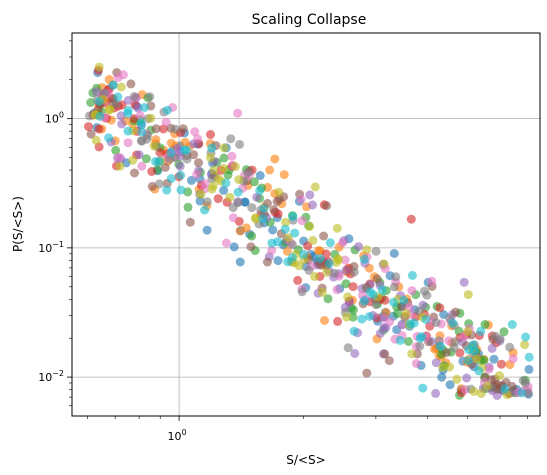 The image size is (547, 475). What do you see at coordinates (54, 118) in the screenshot?
I see `y-tick-label: 100` at bounding box center [54, 118].